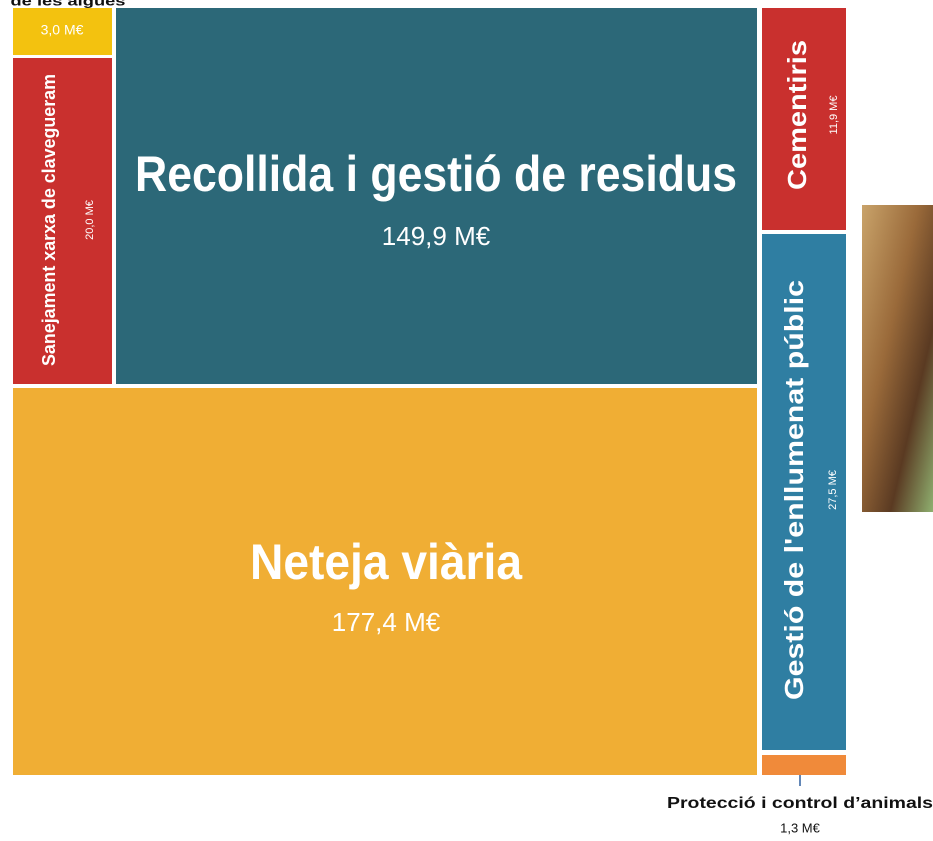  Describe the element at coordinates (794, 490) in the screenshot. I see `cell-label: Gestió de l'enllumenat públic` at that location.